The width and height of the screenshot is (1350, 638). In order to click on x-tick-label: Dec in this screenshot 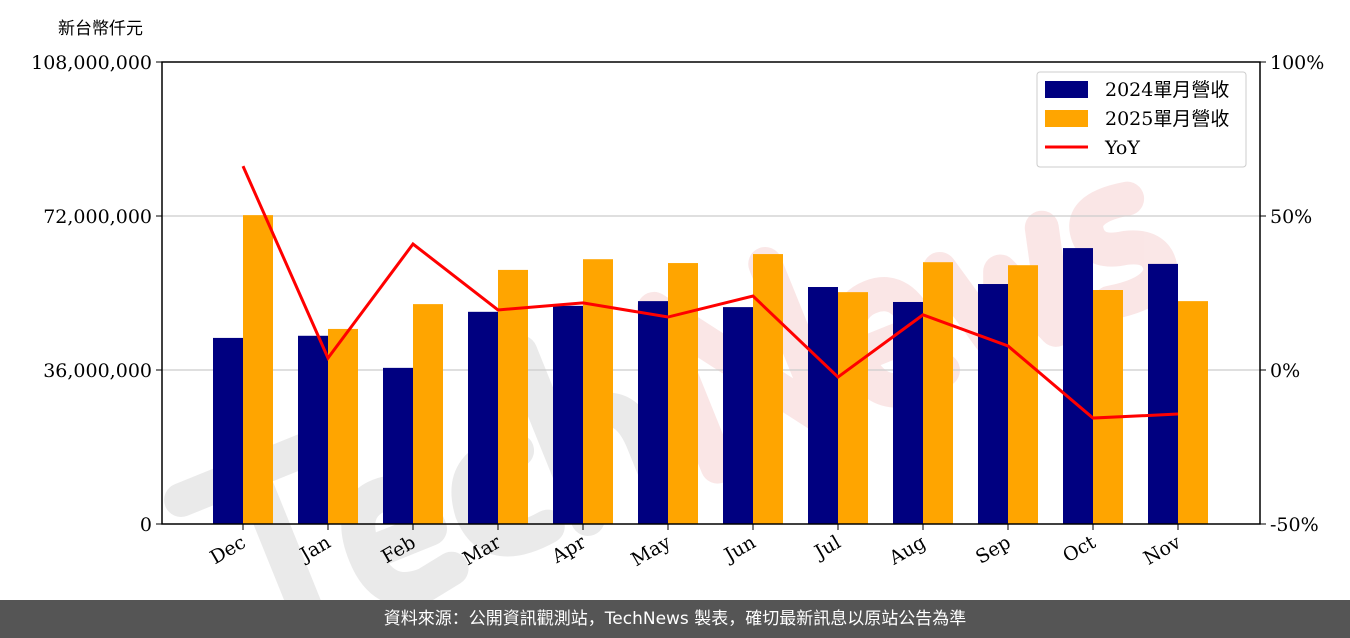, I will do `click(227, 550)`.